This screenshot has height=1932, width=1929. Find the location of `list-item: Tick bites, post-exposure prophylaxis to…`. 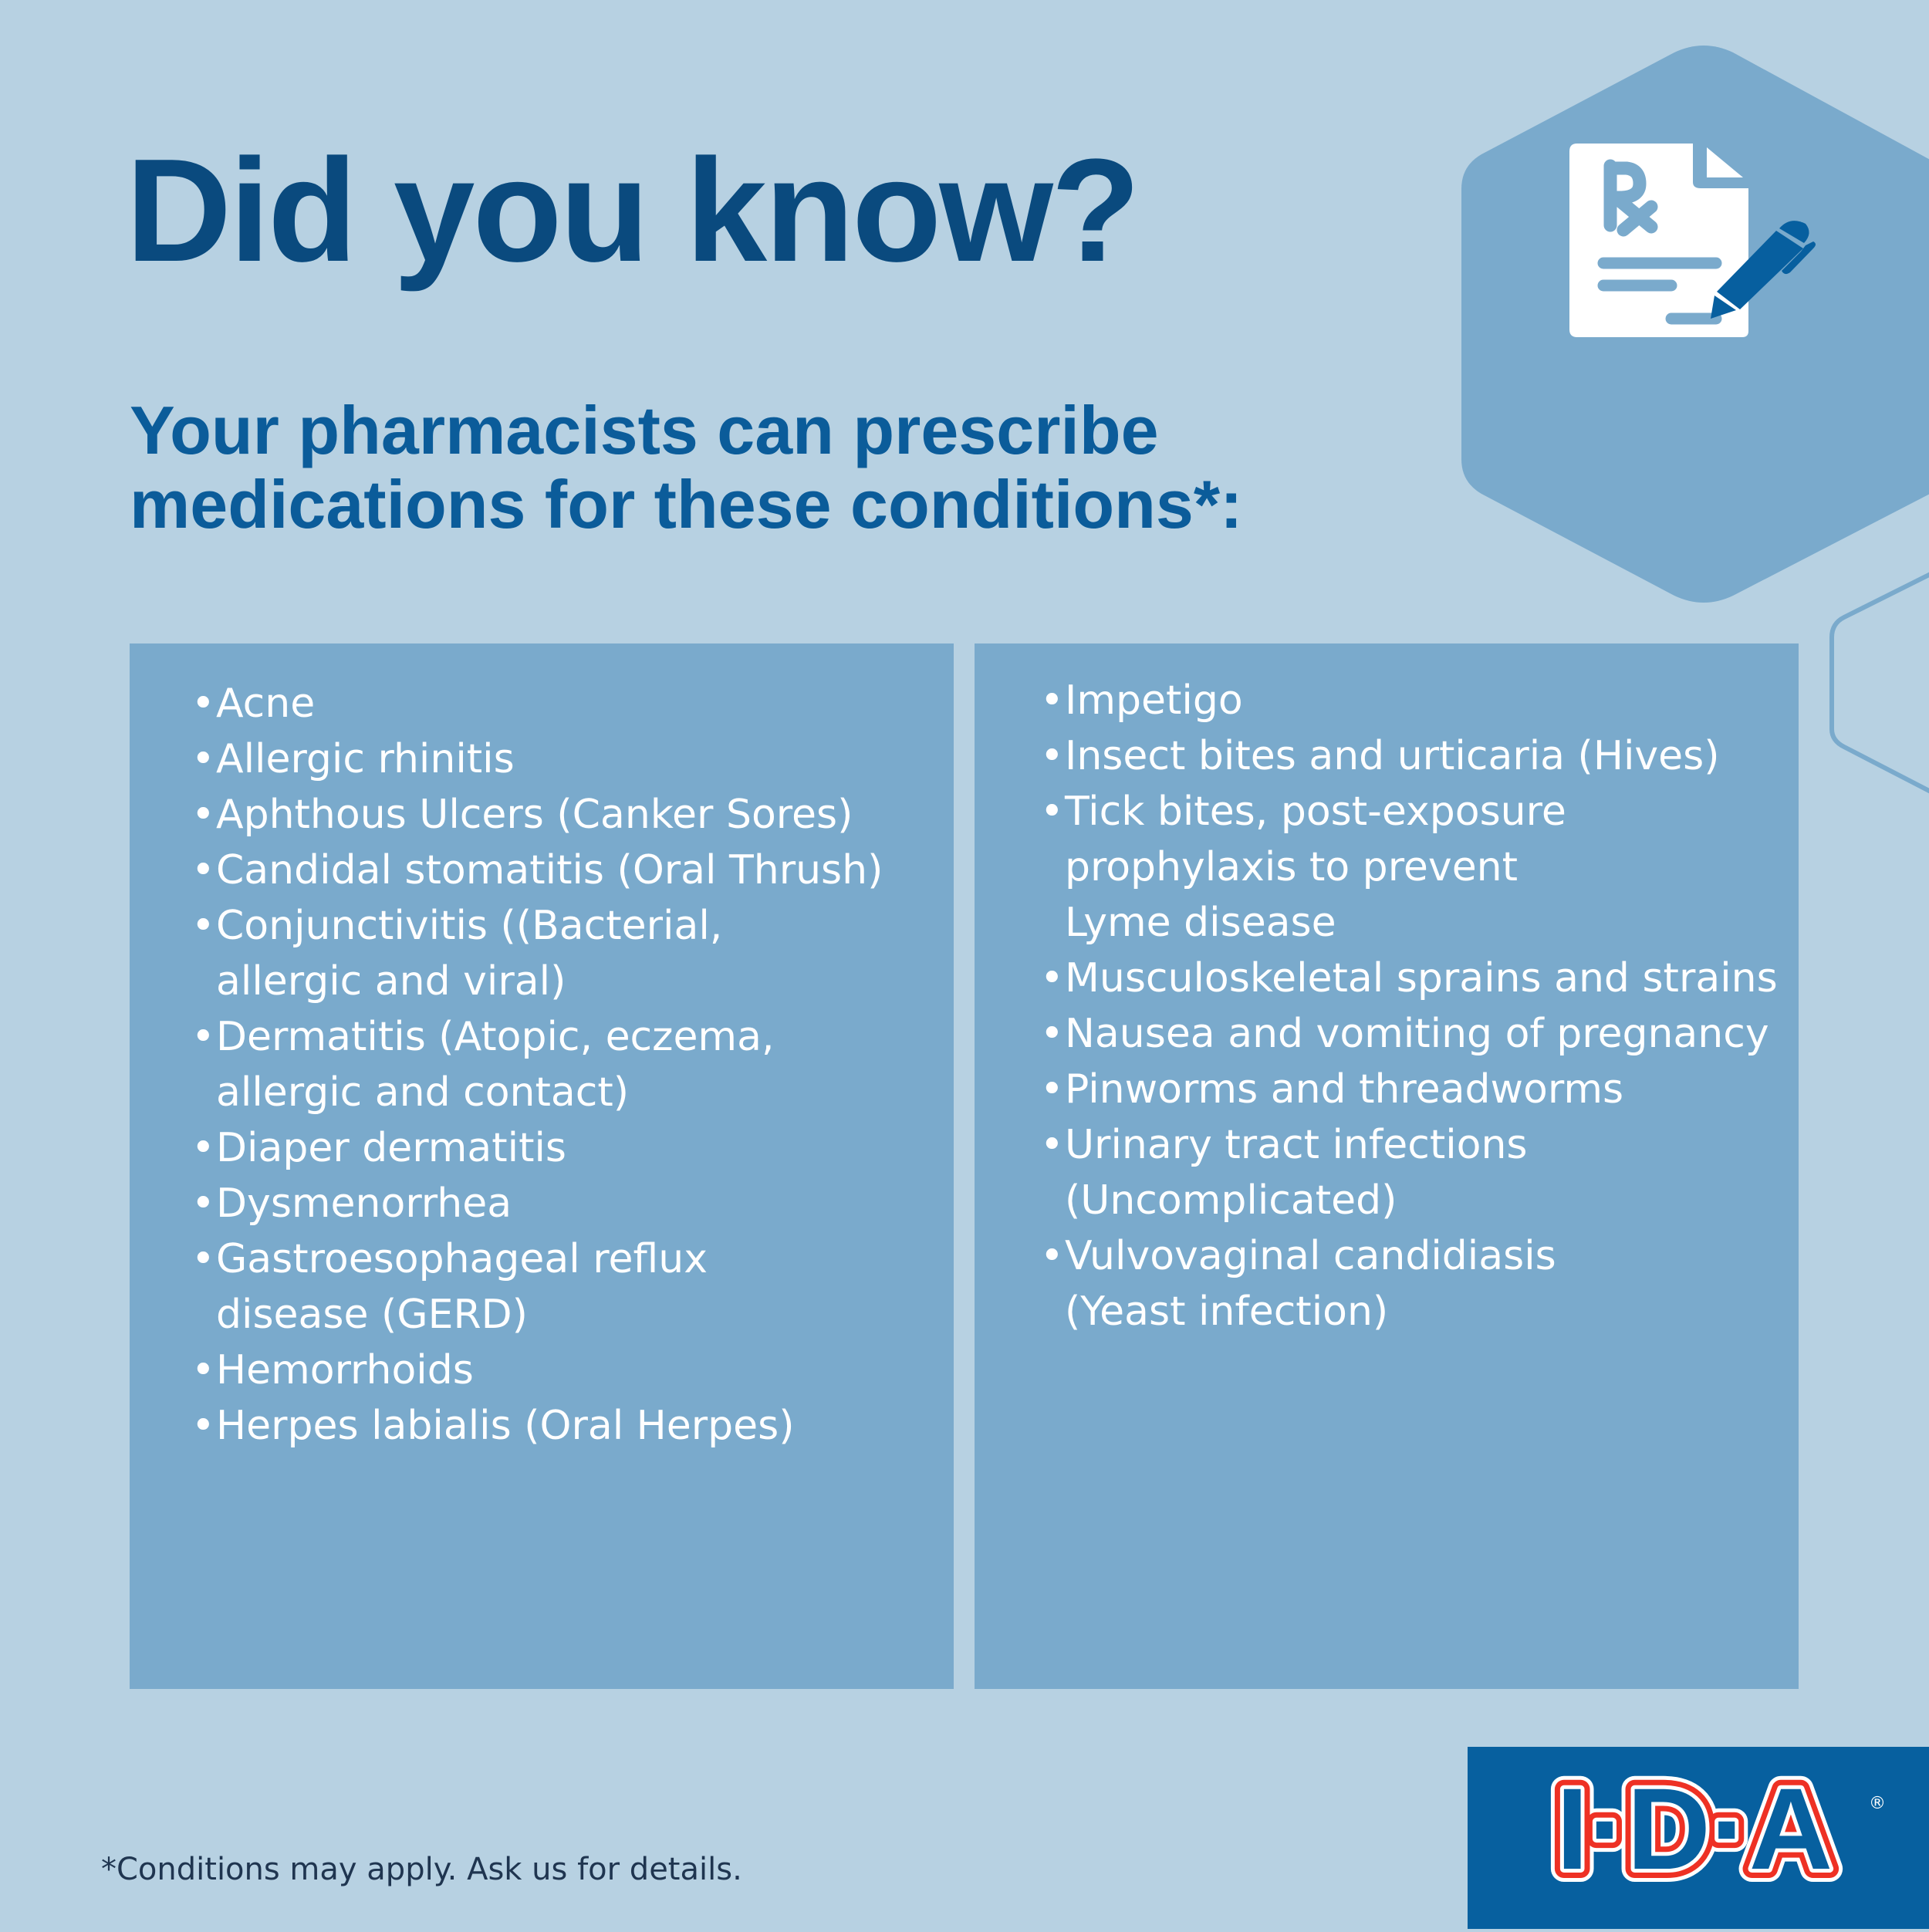

list-item: Tick bites, post-exposure prophylaxis to… is located at coordinates (1307, 867).